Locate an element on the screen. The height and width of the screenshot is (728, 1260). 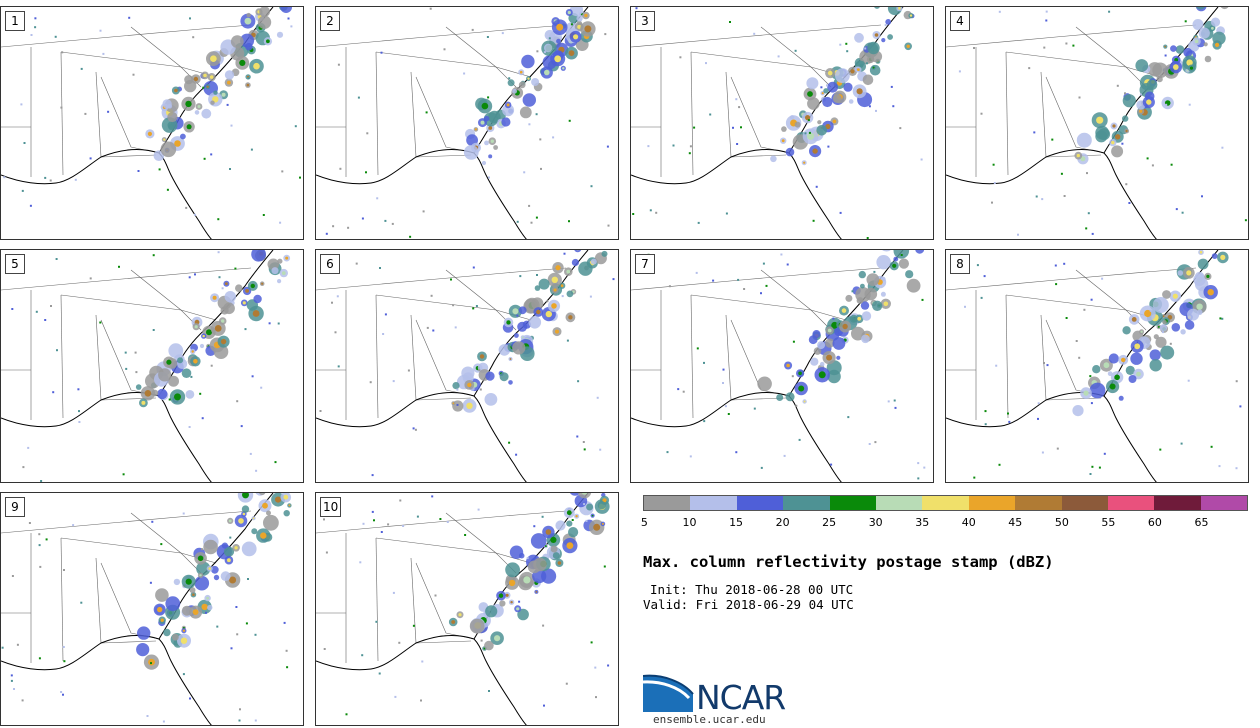
panel-number: 9 is located at coordinates (15, 507).